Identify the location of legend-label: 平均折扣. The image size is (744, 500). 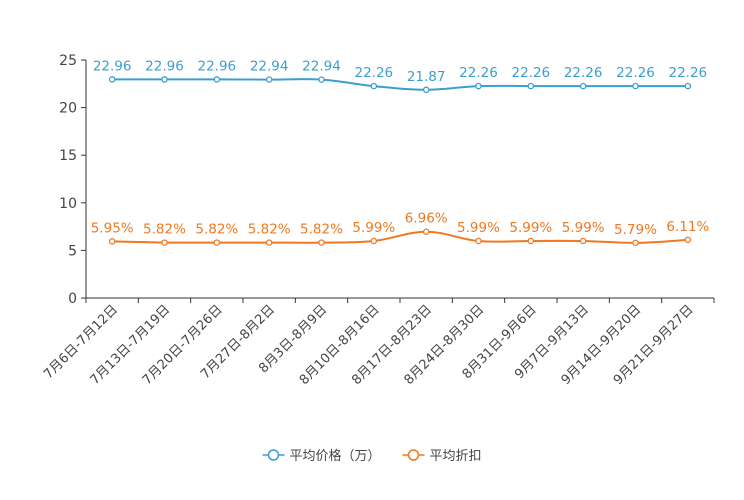
(456, 456).